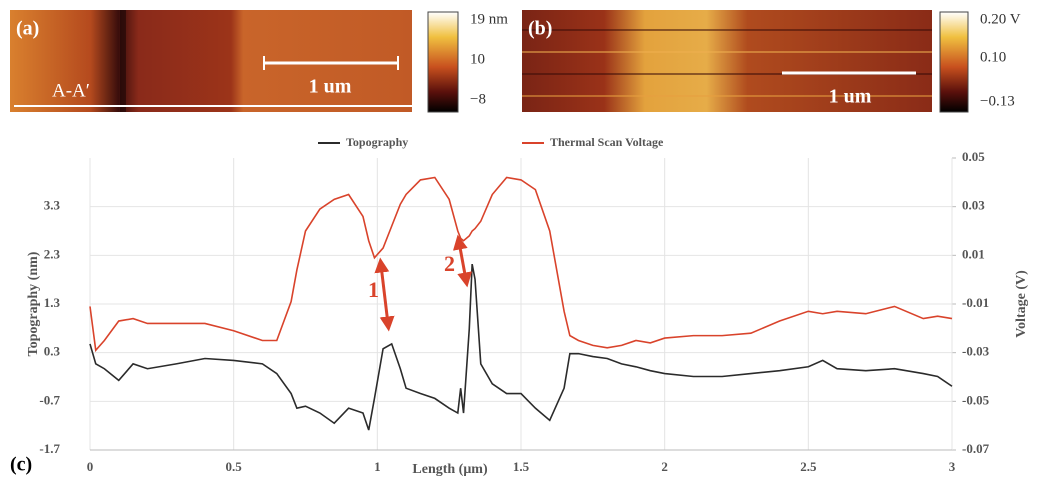  I want to click on y-tick-label: 1.3, so click(52, 302).